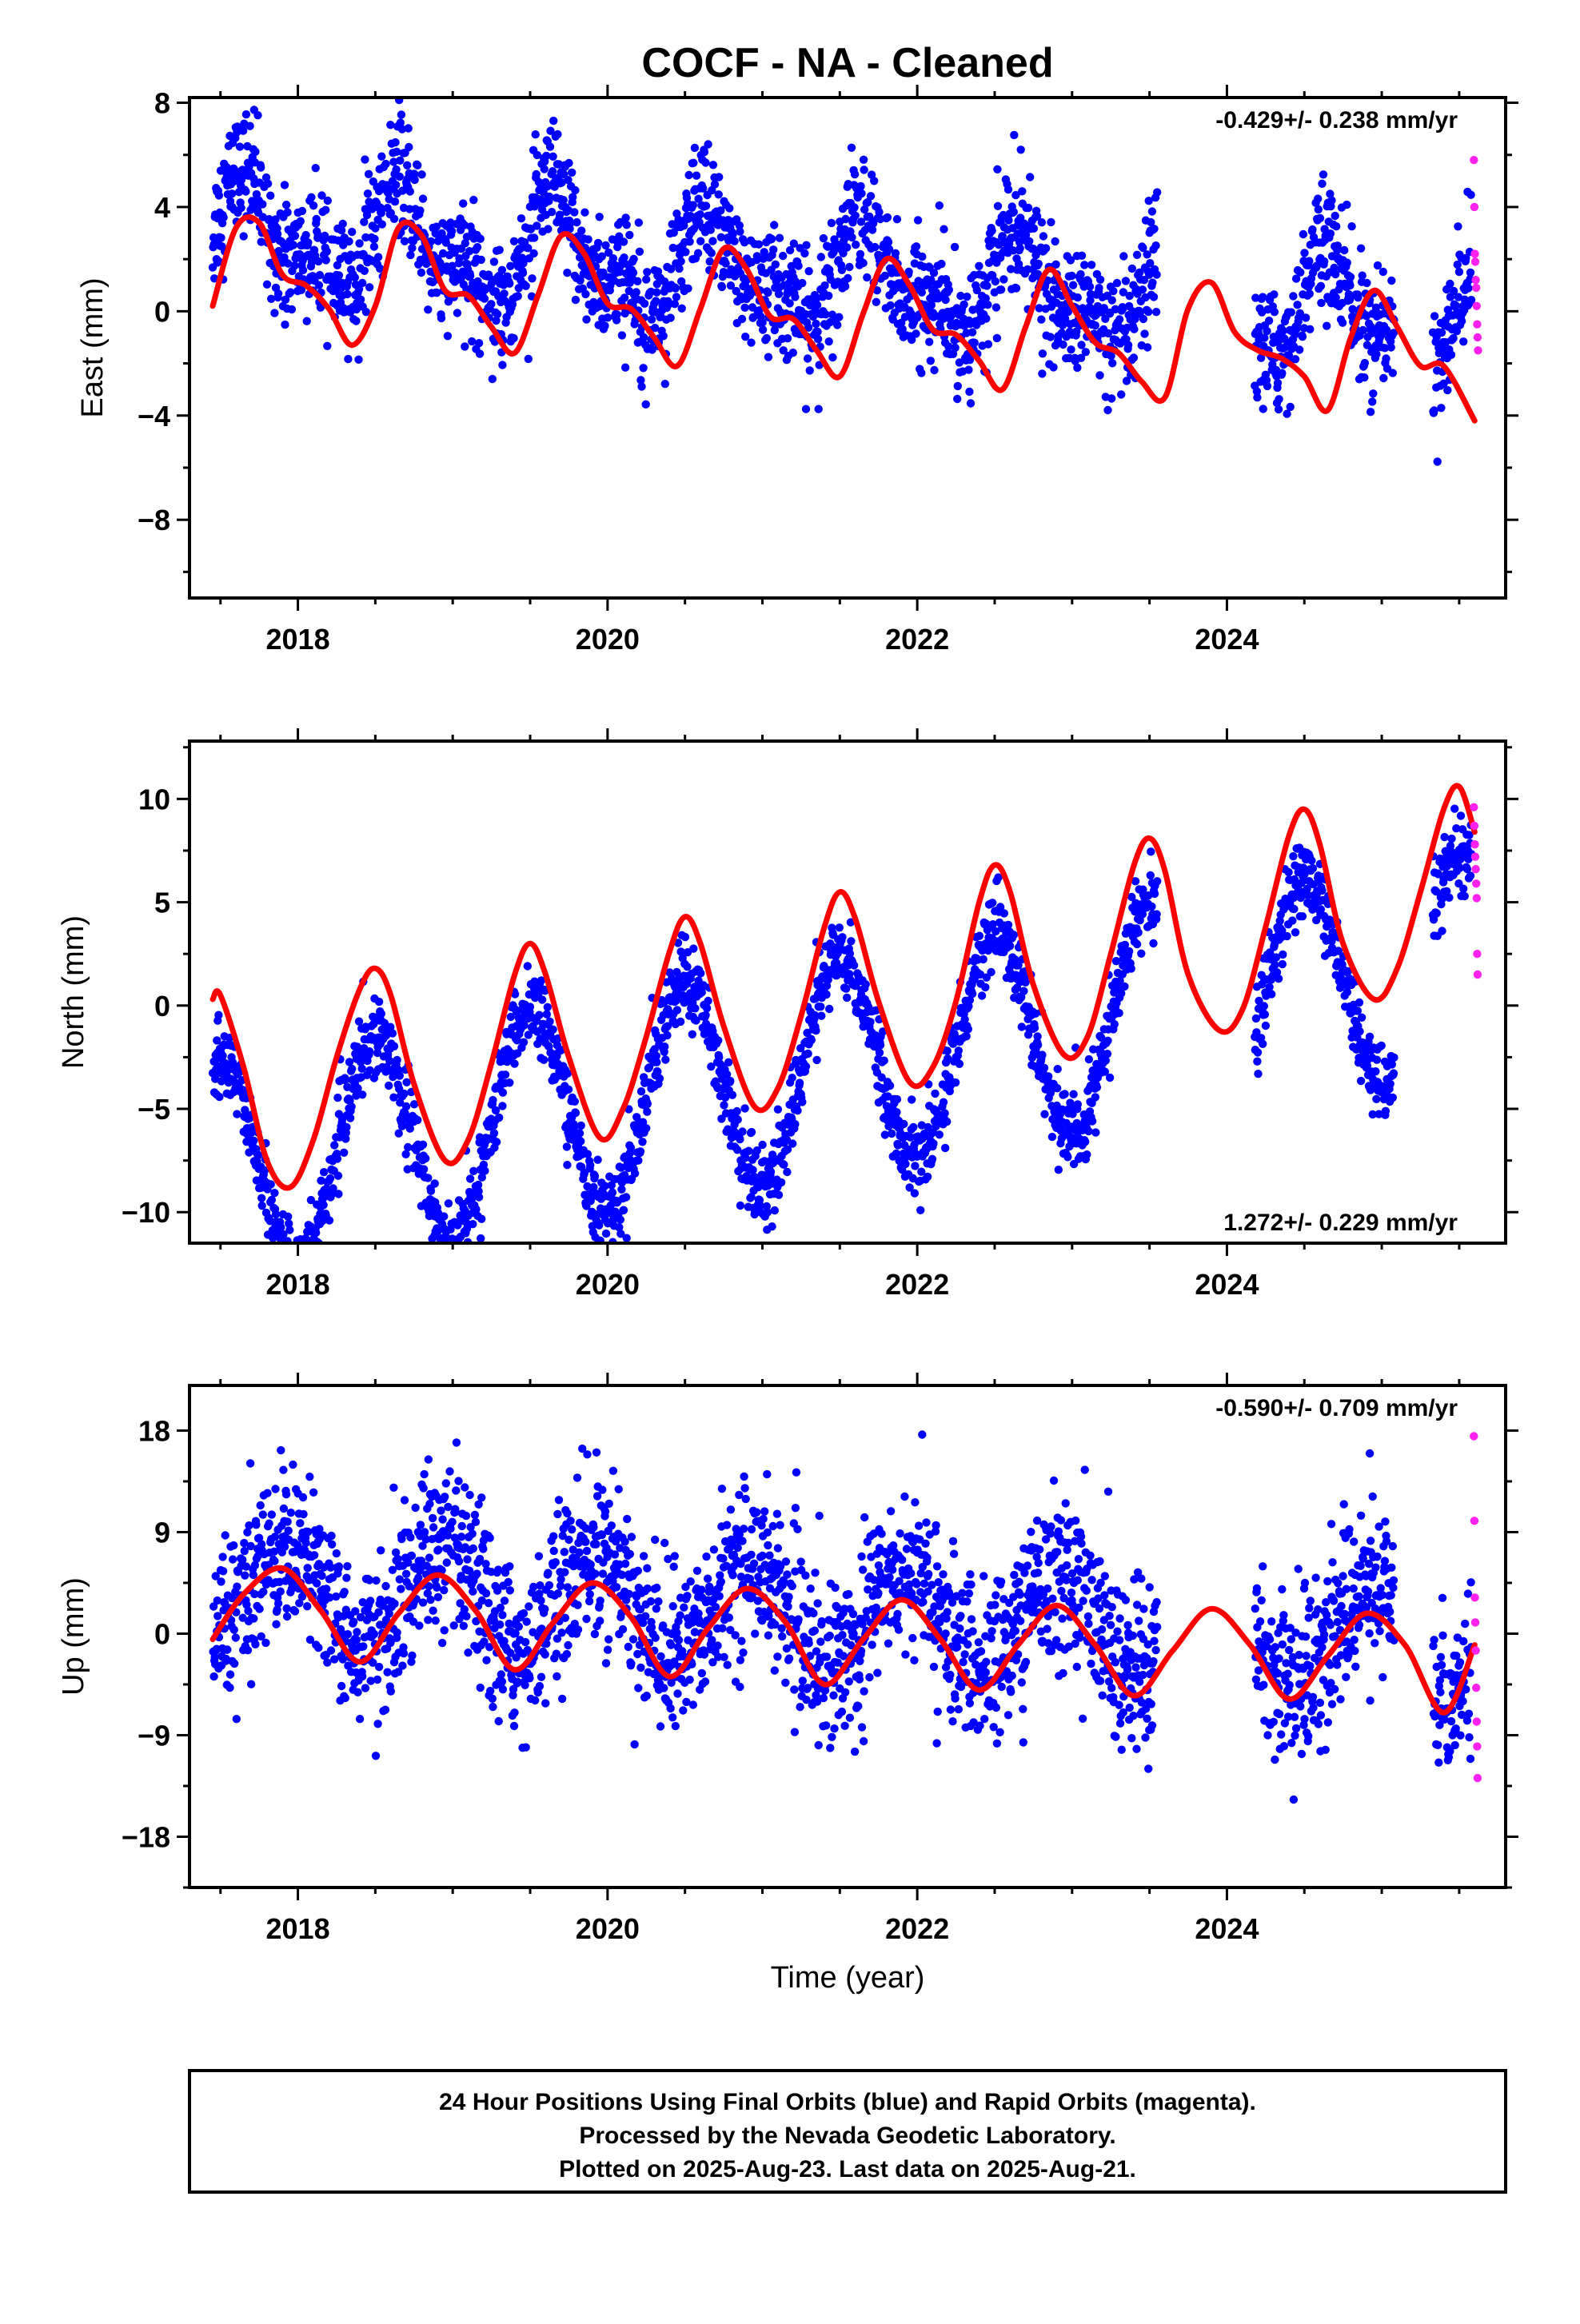 The width and height of the screenshot is (1580, 2324). Describe the element at coordinates (917, 639) in the screenshot. I see `x-tick-label: 2022` at that location.